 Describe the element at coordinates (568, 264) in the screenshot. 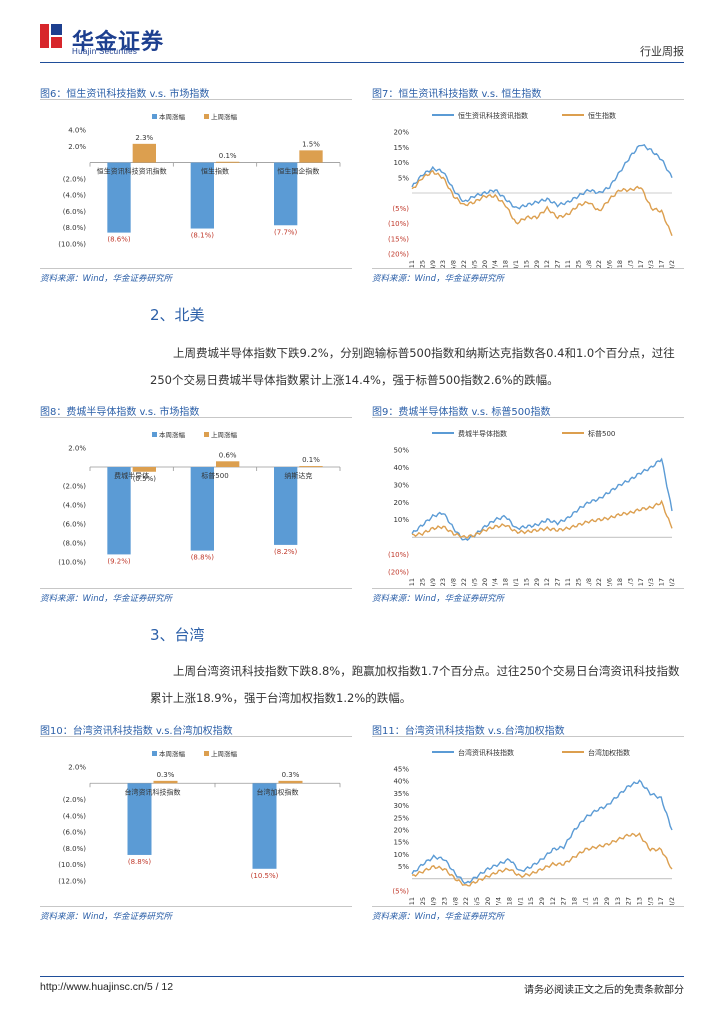

I see `x-tick-label: 2019/10/11` at that location.